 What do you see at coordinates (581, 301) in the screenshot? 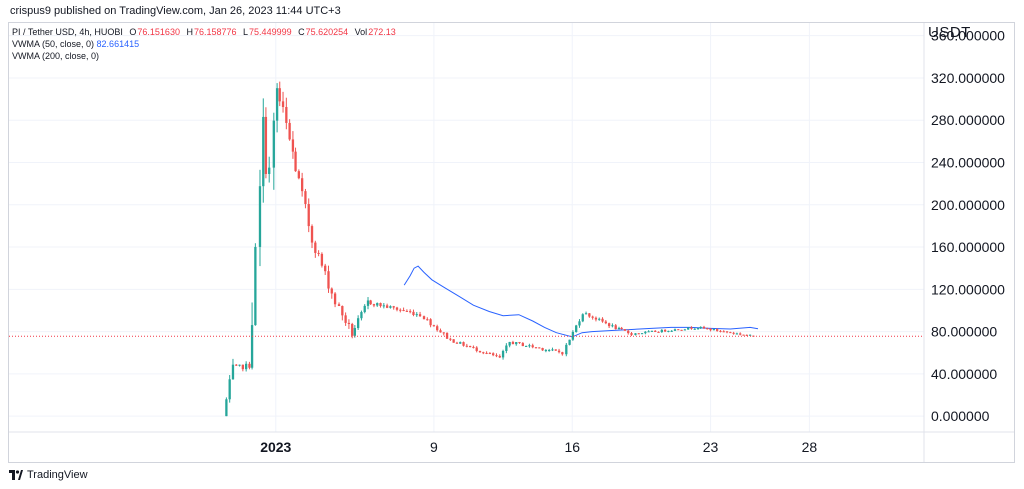
I see `vwma50-line` at bounding box center [581, 301].